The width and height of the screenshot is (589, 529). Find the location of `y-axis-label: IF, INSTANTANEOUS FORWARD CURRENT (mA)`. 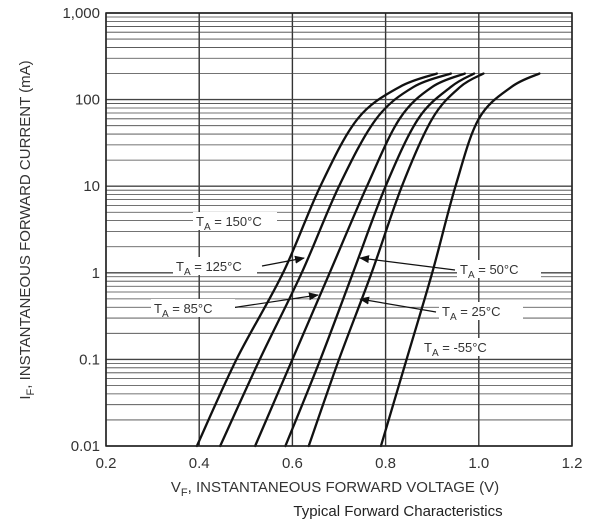

y-axis-label: IF, INSTANTANEOUS FORWARD CURRENT (mA) is located at coordinates (27, 229).